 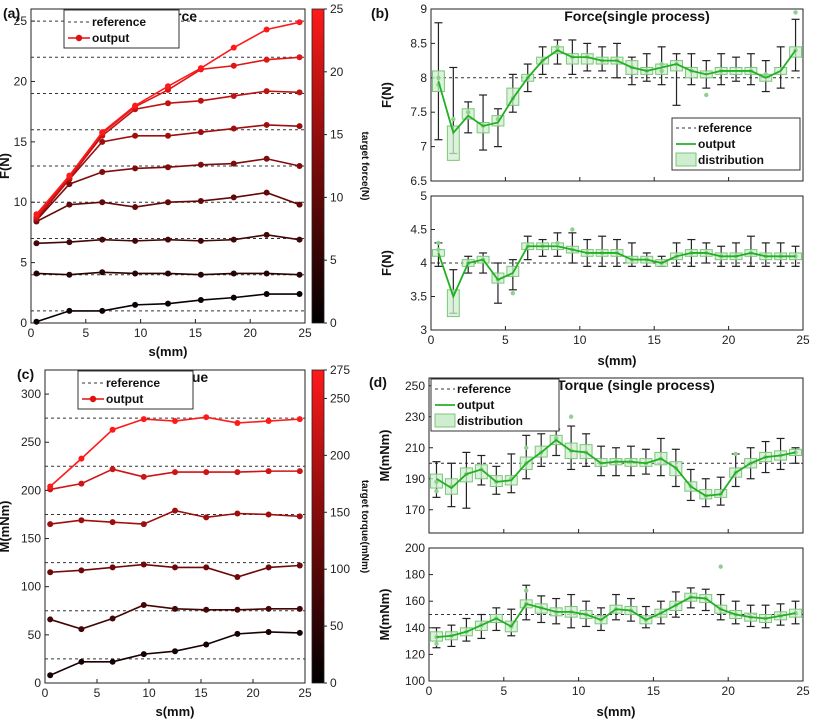 I want to click on y-tick-label: 20, so click(x=21, y=81).